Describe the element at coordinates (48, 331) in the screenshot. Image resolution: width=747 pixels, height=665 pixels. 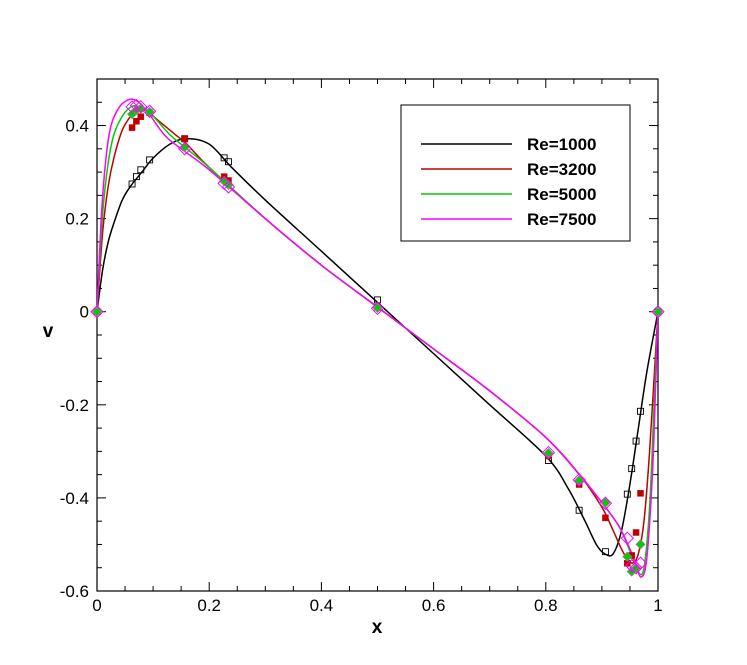
I see `y-axis-title: v` at that location.